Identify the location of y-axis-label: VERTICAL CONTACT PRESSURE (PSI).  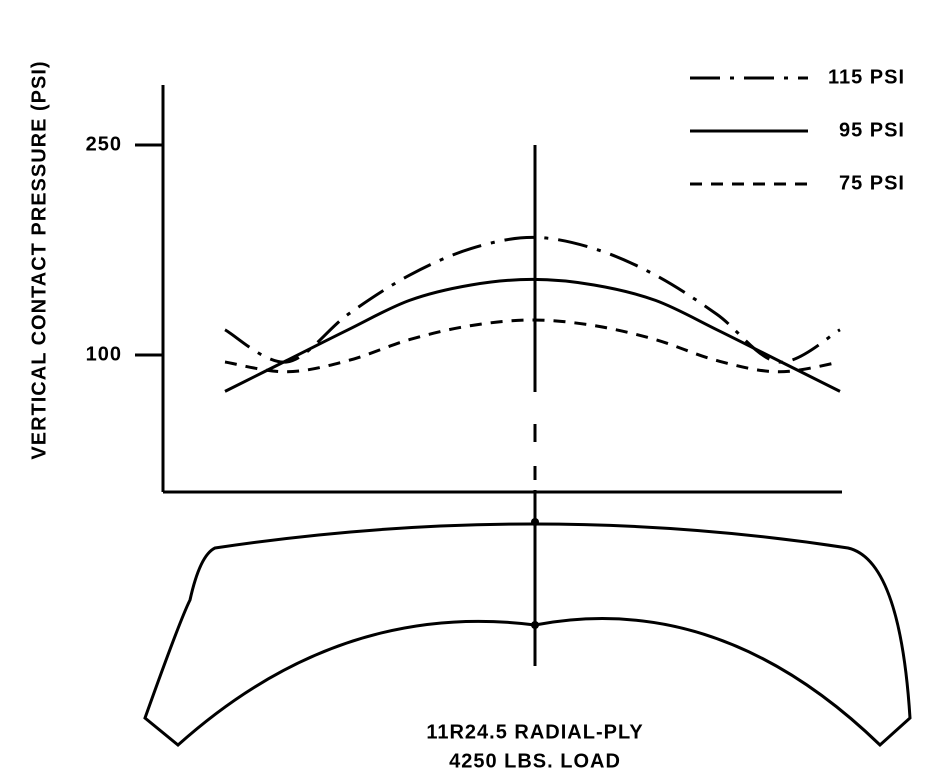
(39, 259).